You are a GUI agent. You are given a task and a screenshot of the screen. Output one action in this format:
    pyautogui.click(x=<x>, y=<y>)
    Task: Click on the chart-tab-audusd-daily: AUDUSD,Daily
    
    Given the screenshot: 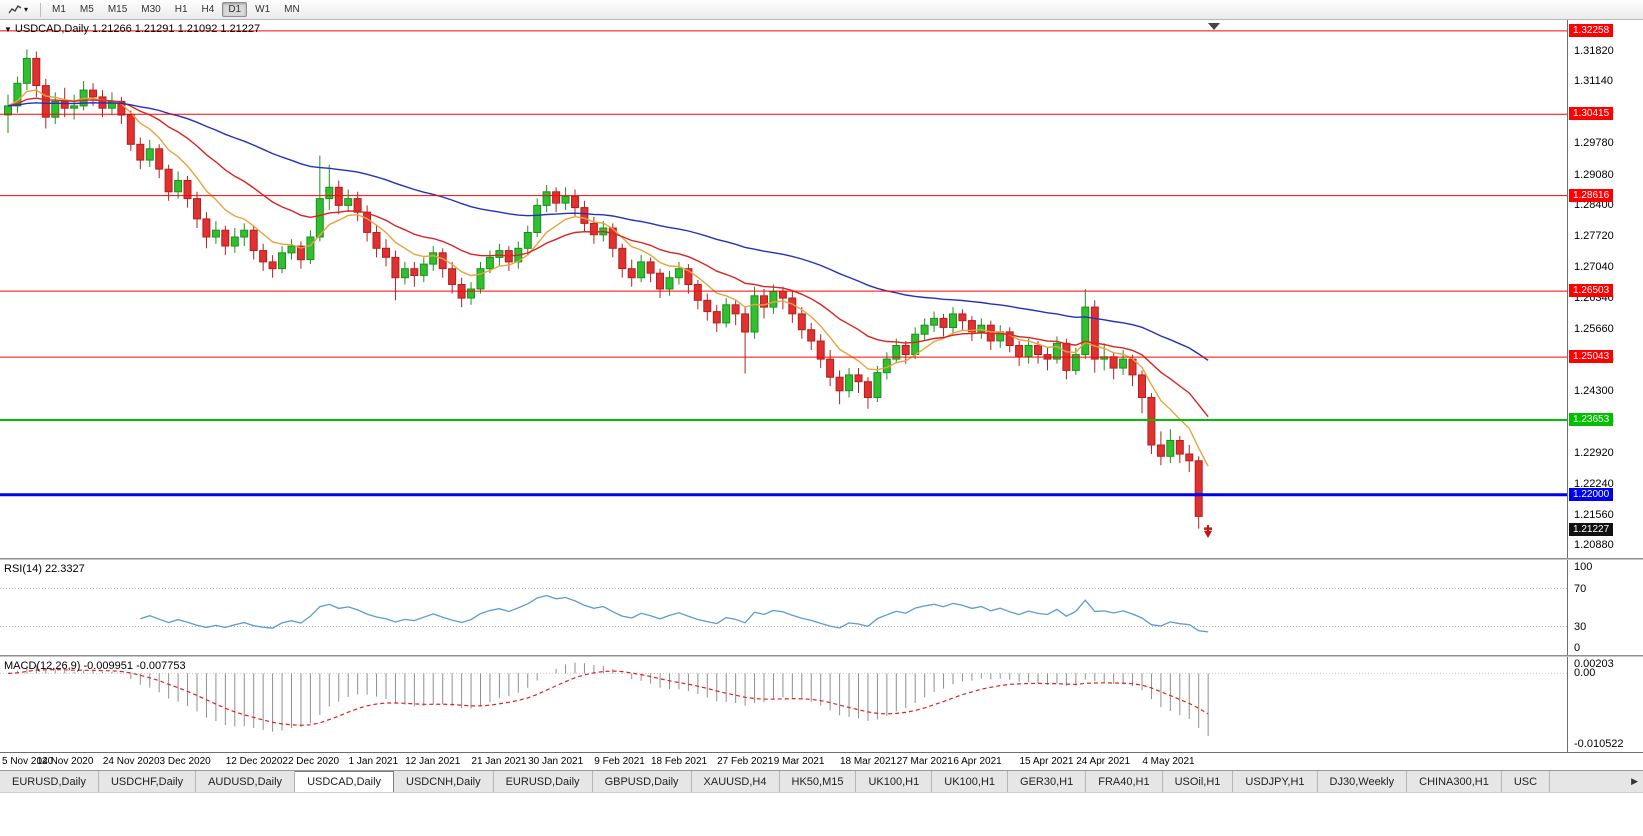 What is the action you would take?
    pyautogui.click(x=246, y=781)
    